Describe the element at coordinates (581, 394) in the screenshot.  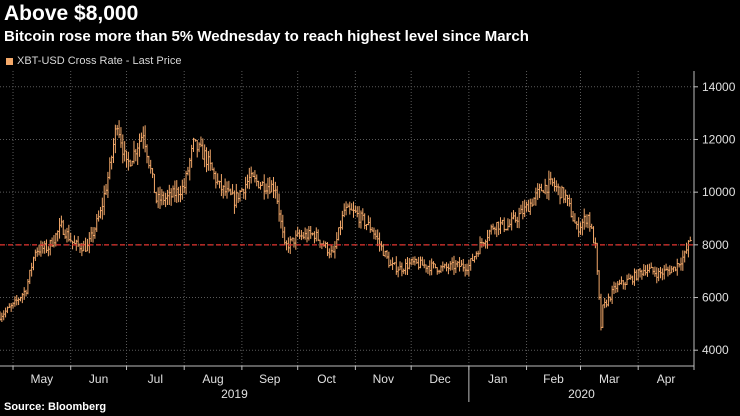
I see `year-label-2020: 2020` at that location.